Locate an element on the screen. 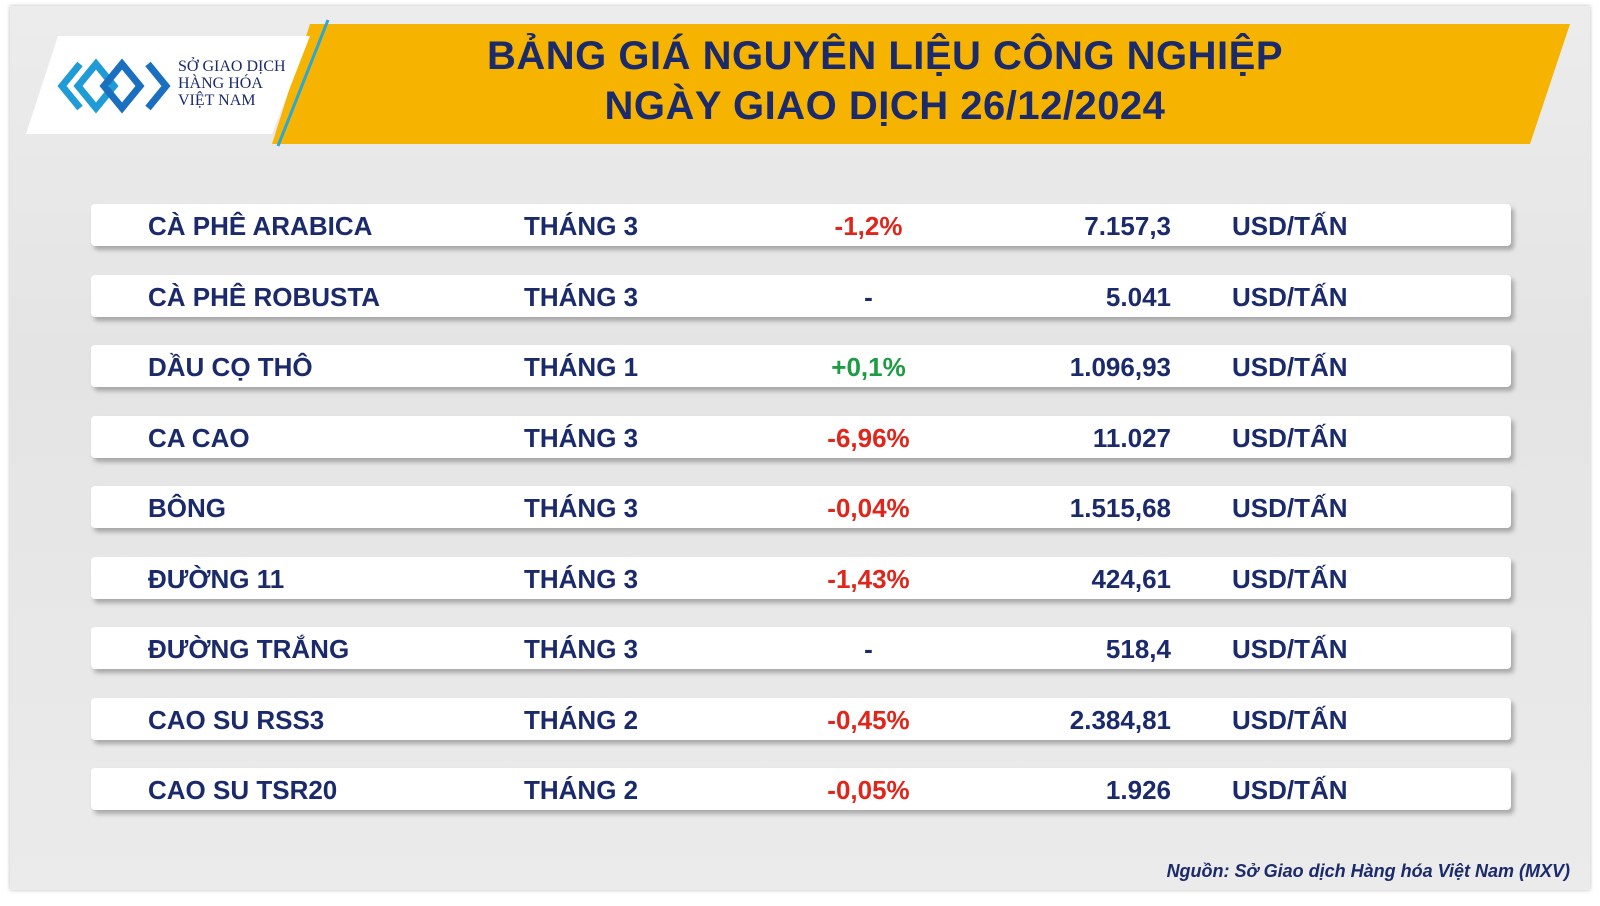 This screenshot has height=906, width=1600. price: 7.157,3 is located at coordinates (1127, 226).